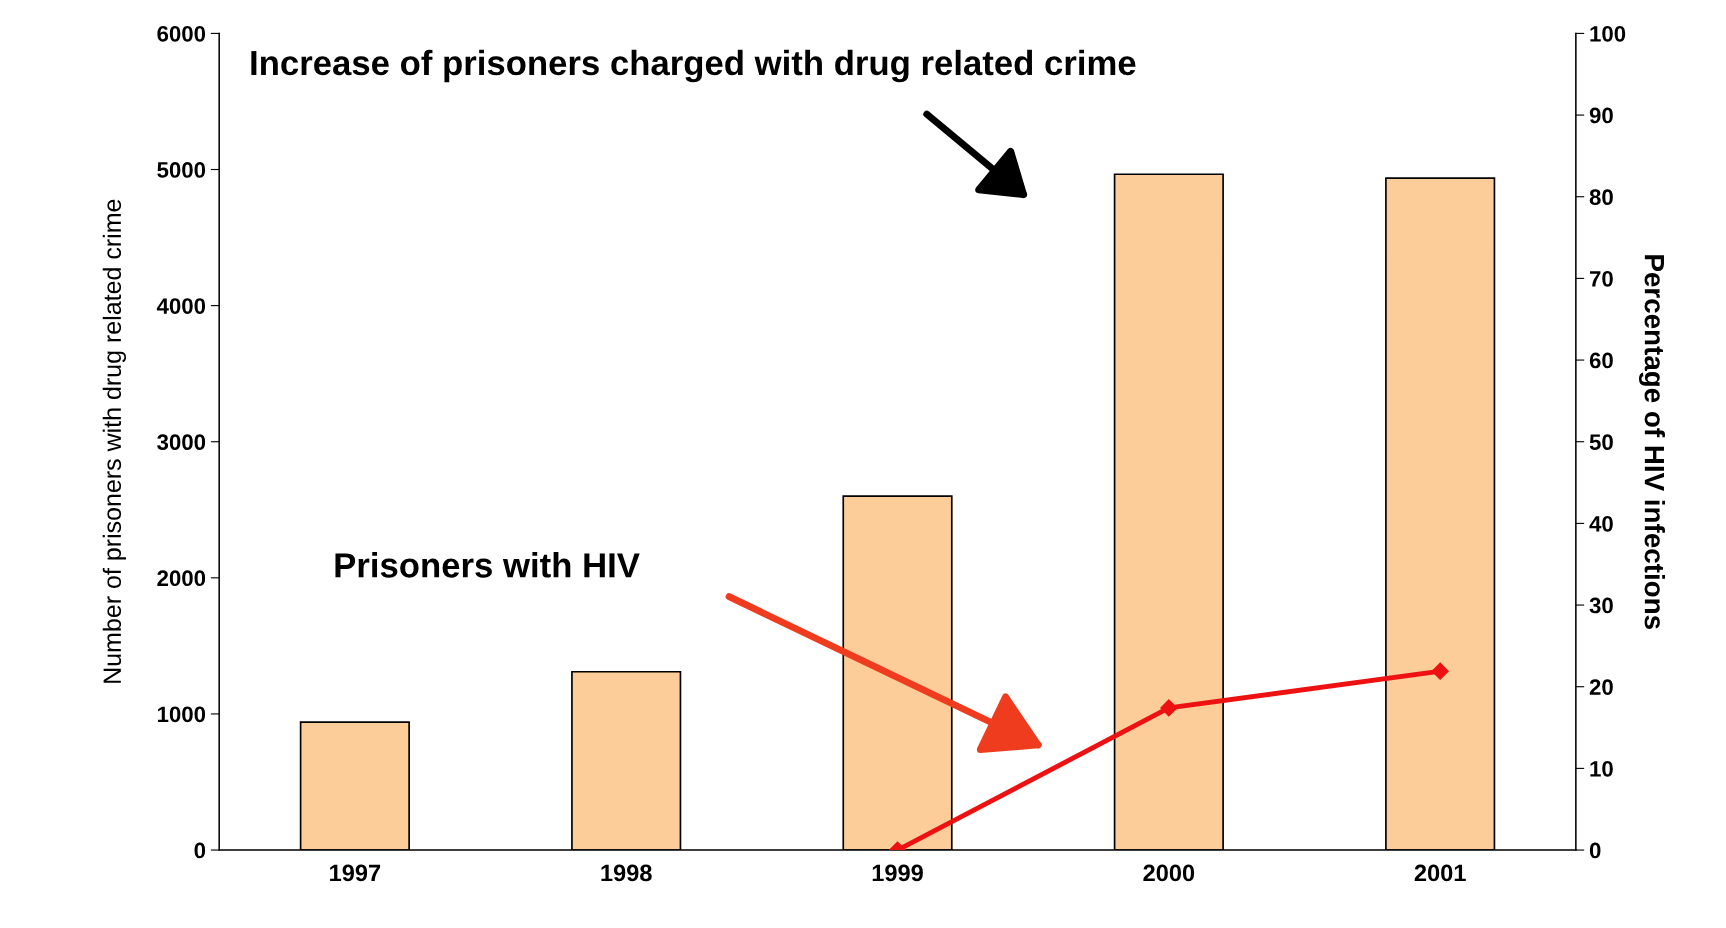 The image size is (1726, 928). What do you see at coordinates (626, 873) in the screenshot?
I see `x-tick-label: 1998` at bounding box center [626, 873].